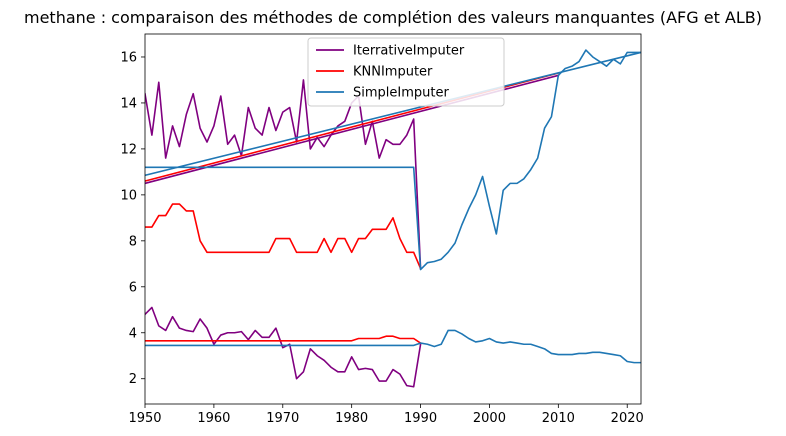 This screenshot has height=436, width=786. What do you see at coordinates (133, 287) in the screenshot?
I see `y-tick-label: 6` at bounding box center [133, 287].